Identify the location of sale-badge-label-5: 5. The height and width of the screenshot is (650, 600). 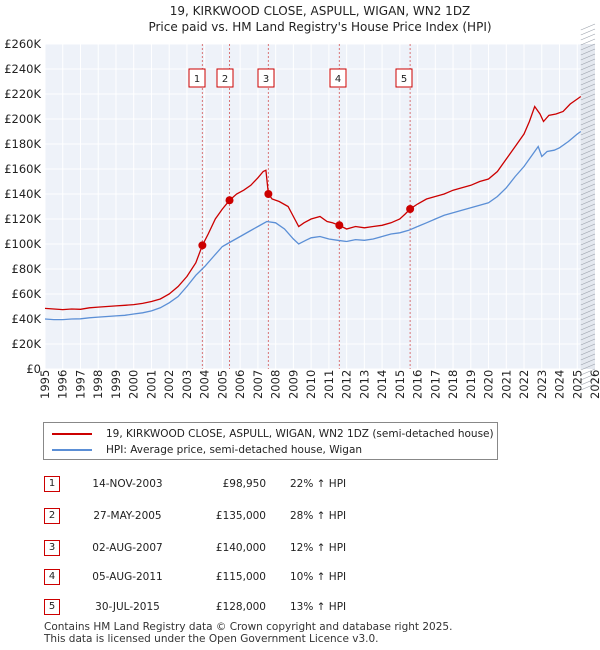
(404, 79).